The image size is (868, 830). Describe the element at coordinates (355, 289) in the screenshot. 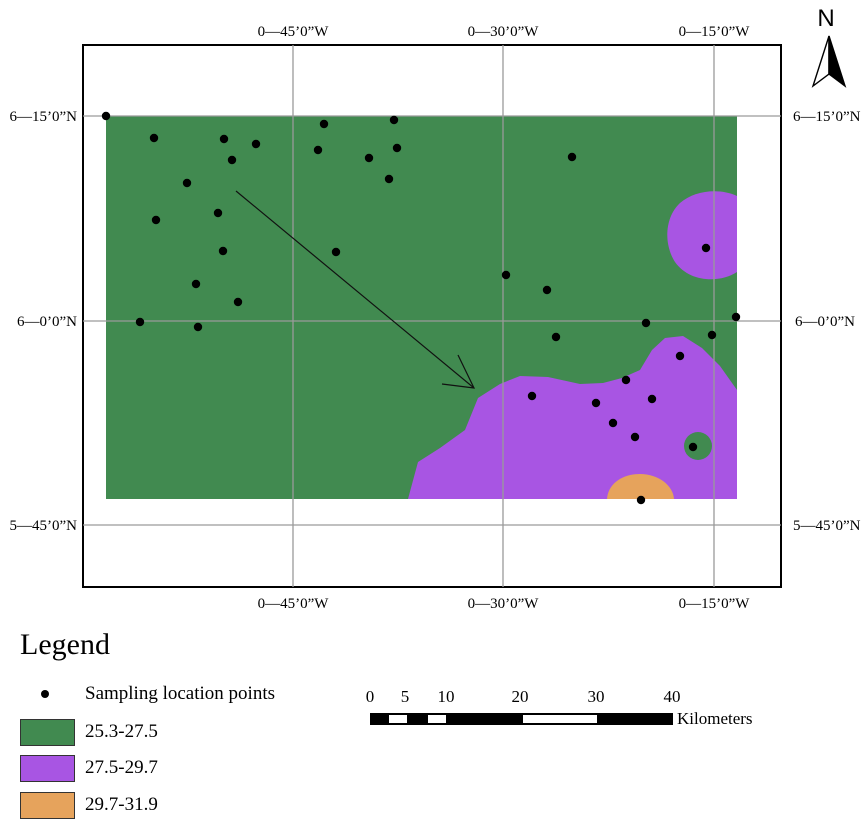

I see `direction-arrow` at that location.